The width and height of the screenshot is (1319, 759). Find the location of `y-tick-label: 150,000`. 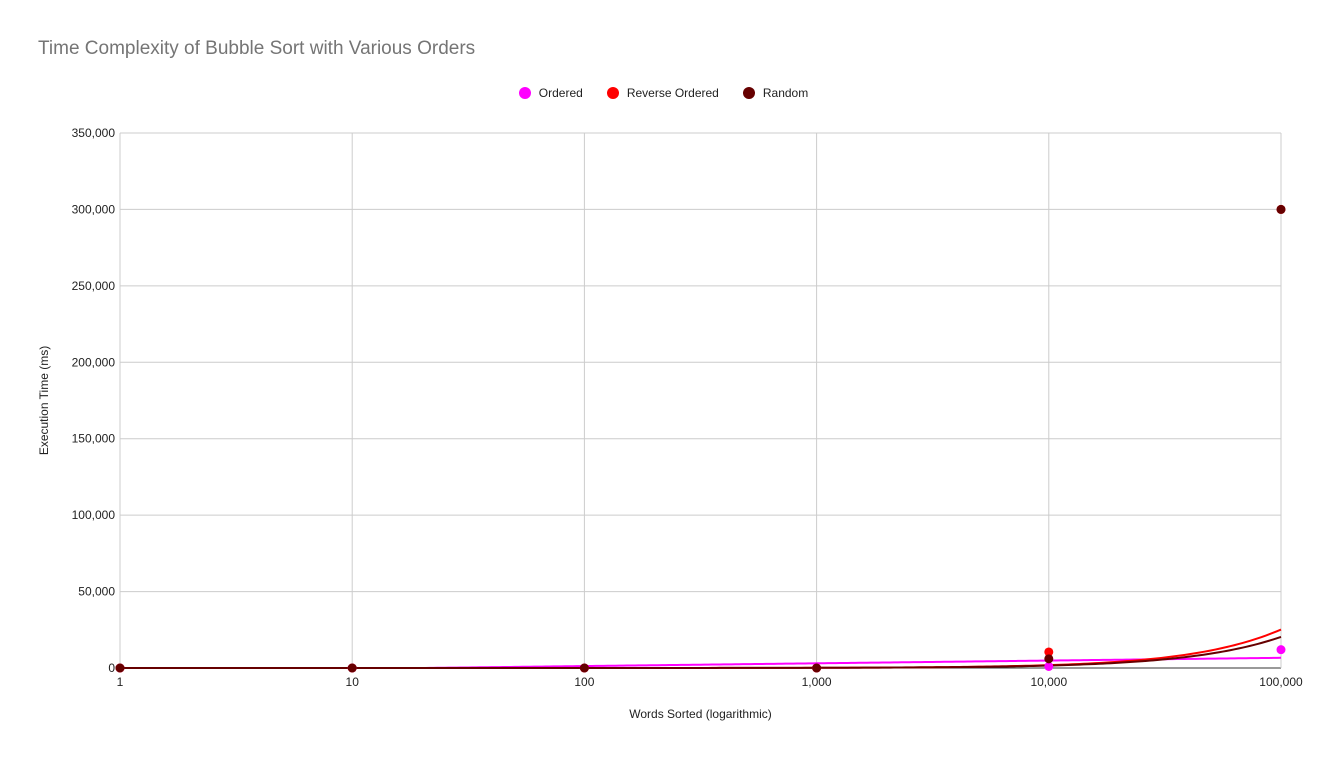

y-tick-label: 150,000 is located at coordinates (94, 439).